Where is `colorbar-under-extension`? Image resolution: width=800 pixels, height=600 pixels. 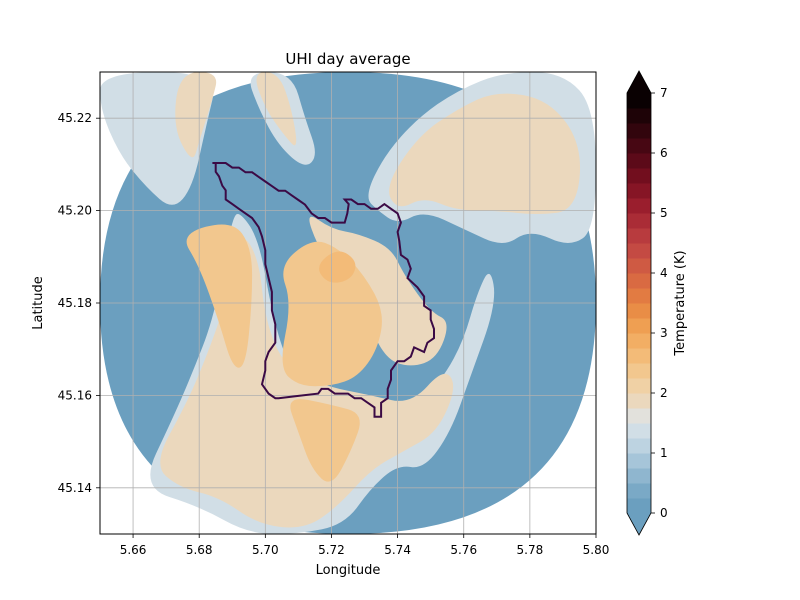
colorbar-under-extension is located at coordinates (639, 524).